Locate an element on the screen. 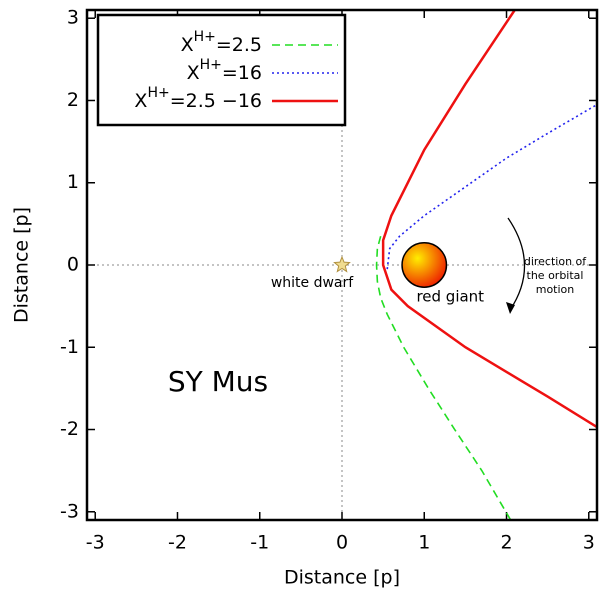  legend-label-rest: =16 is located at coordinates (242, 73).